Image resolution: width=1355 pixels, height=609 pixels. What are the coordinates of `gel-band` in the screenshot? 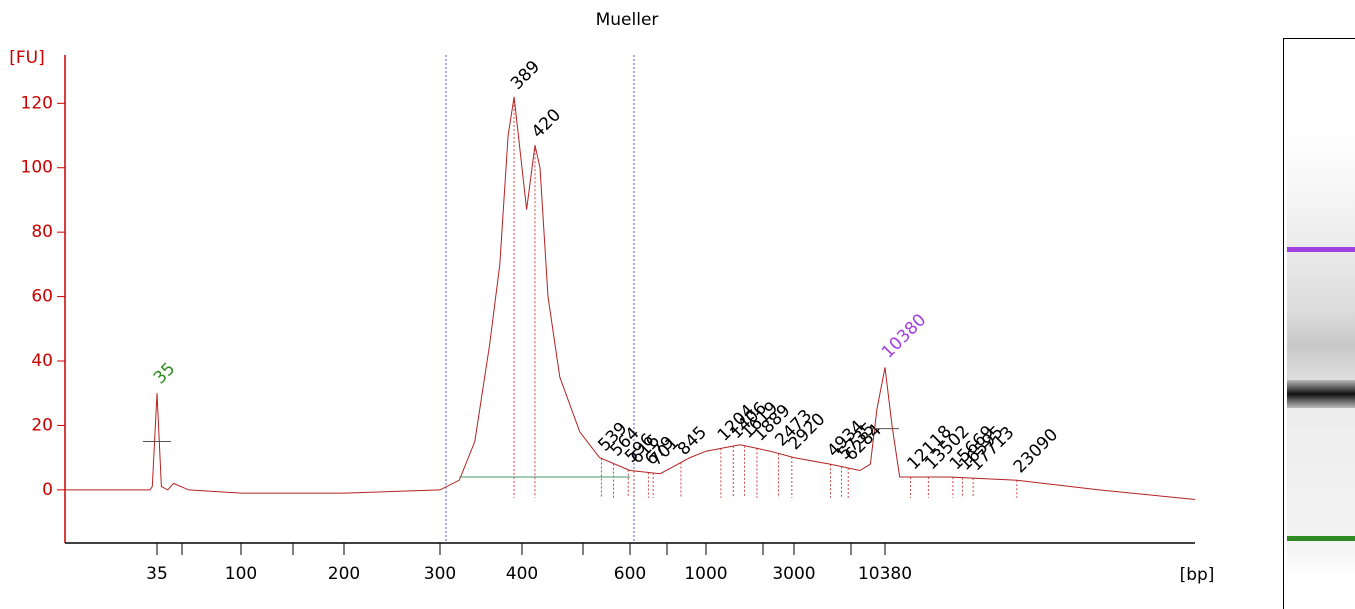 It's located at (1321, 394).